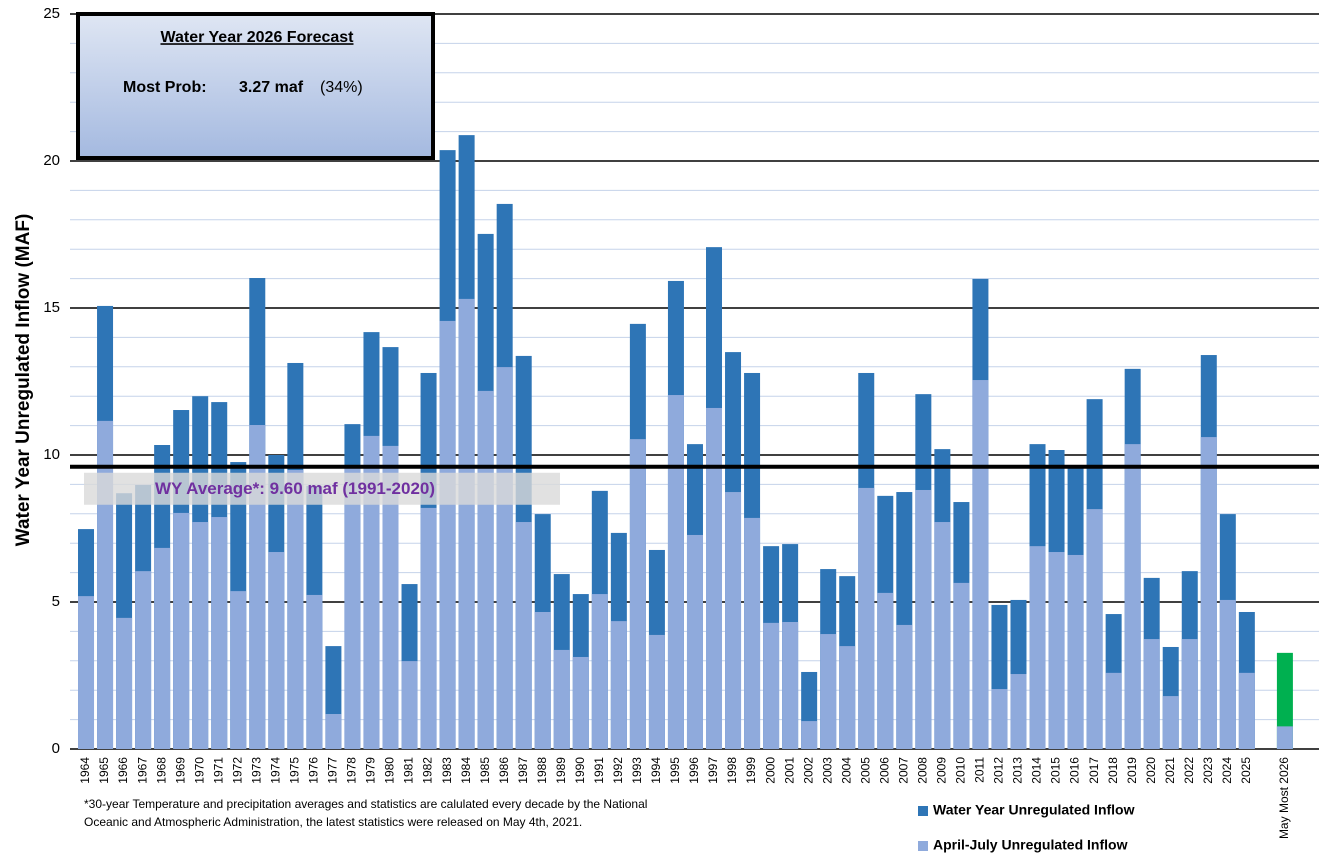  I want to click on forecast-box-bg, so click(255, 86).